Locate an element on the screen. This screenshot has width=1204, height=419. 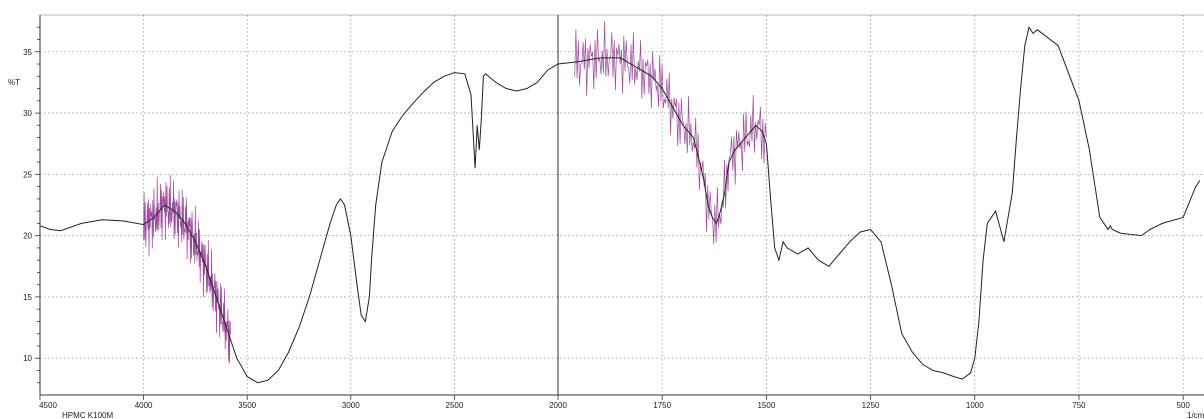
x-tick-label: 3000 is located at coordinates (351, 405).